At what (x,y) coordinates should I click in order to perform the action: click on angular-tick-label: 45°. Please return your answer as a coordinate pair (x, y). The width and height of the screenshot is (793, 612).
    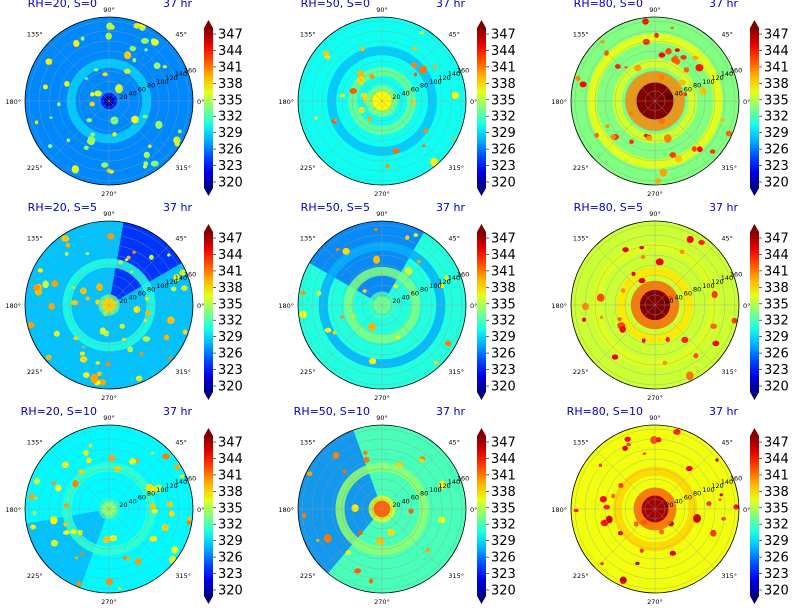
    Looking at the image, I should click on (727, 34).